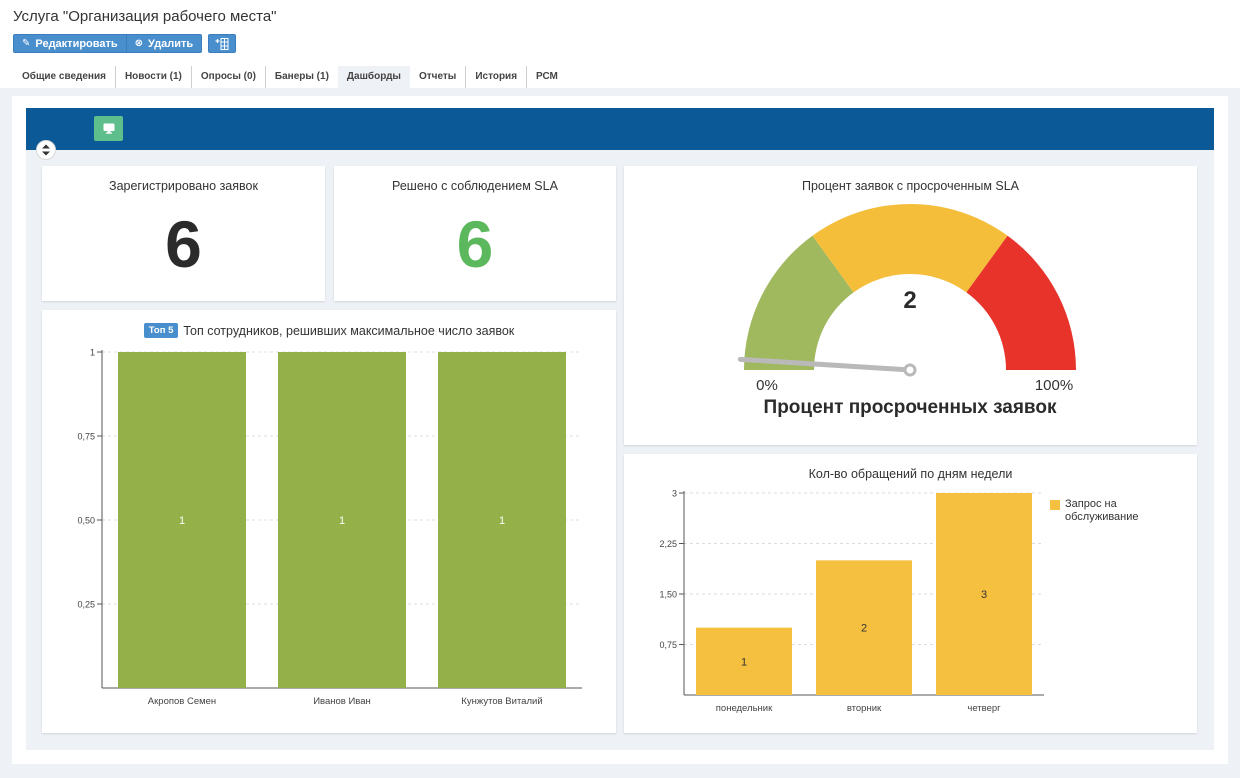  Describe the element at coordinates (547, 76) in the screenshot. I see `tab-rsm: РСМ` at that location.